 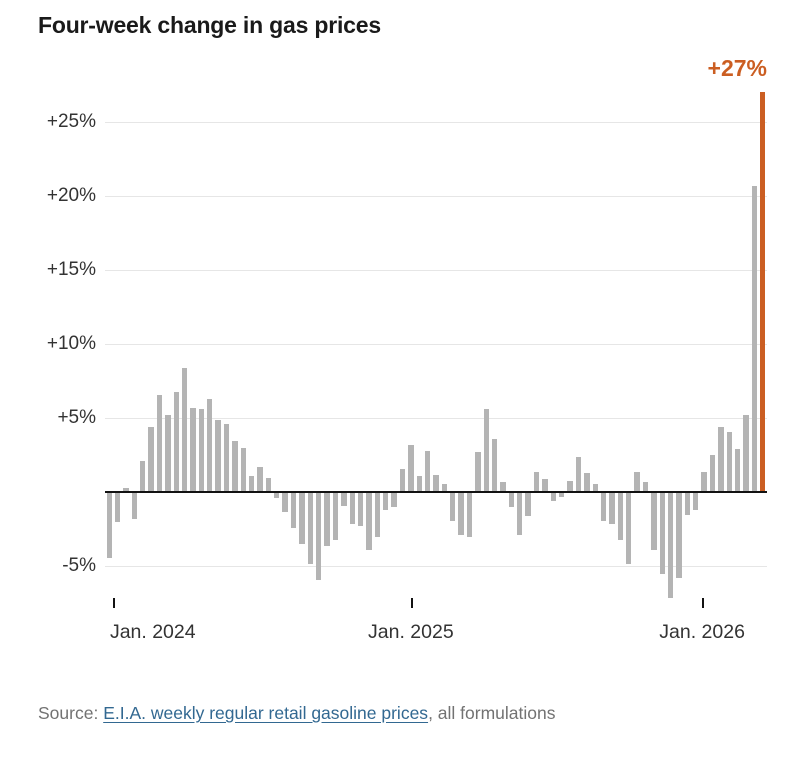 I want to click on y-axis-label: +10%, so click(x=71, y=344).